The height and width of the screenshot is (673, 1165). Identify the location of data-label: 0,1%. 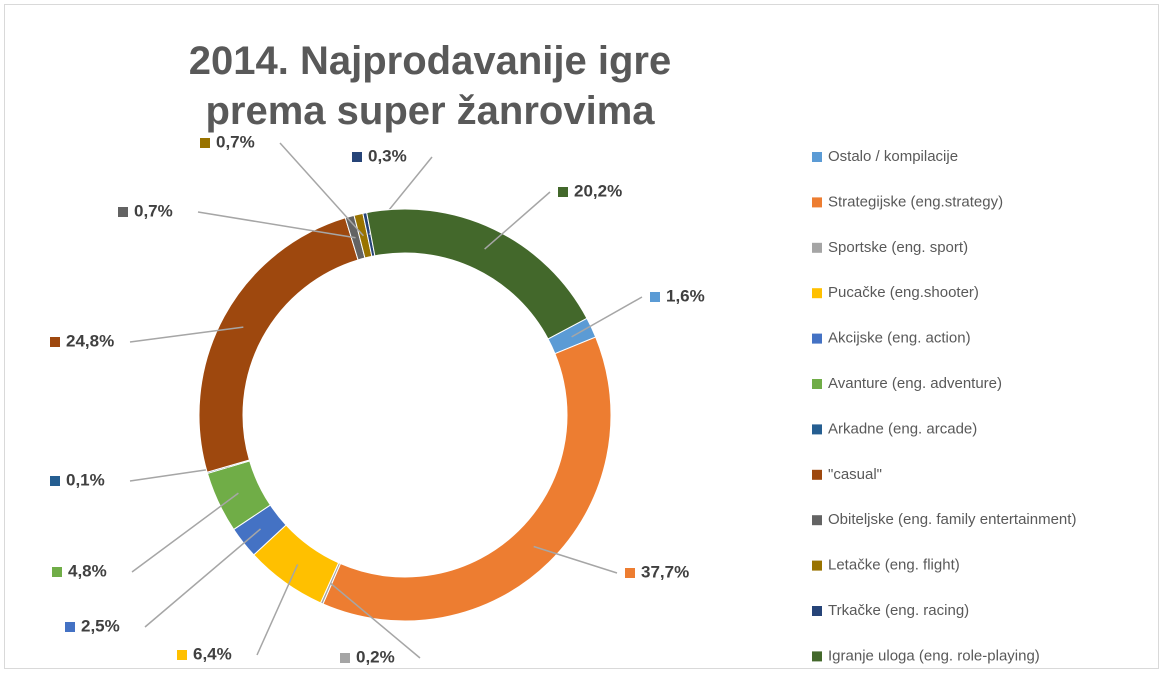
(85, 479).